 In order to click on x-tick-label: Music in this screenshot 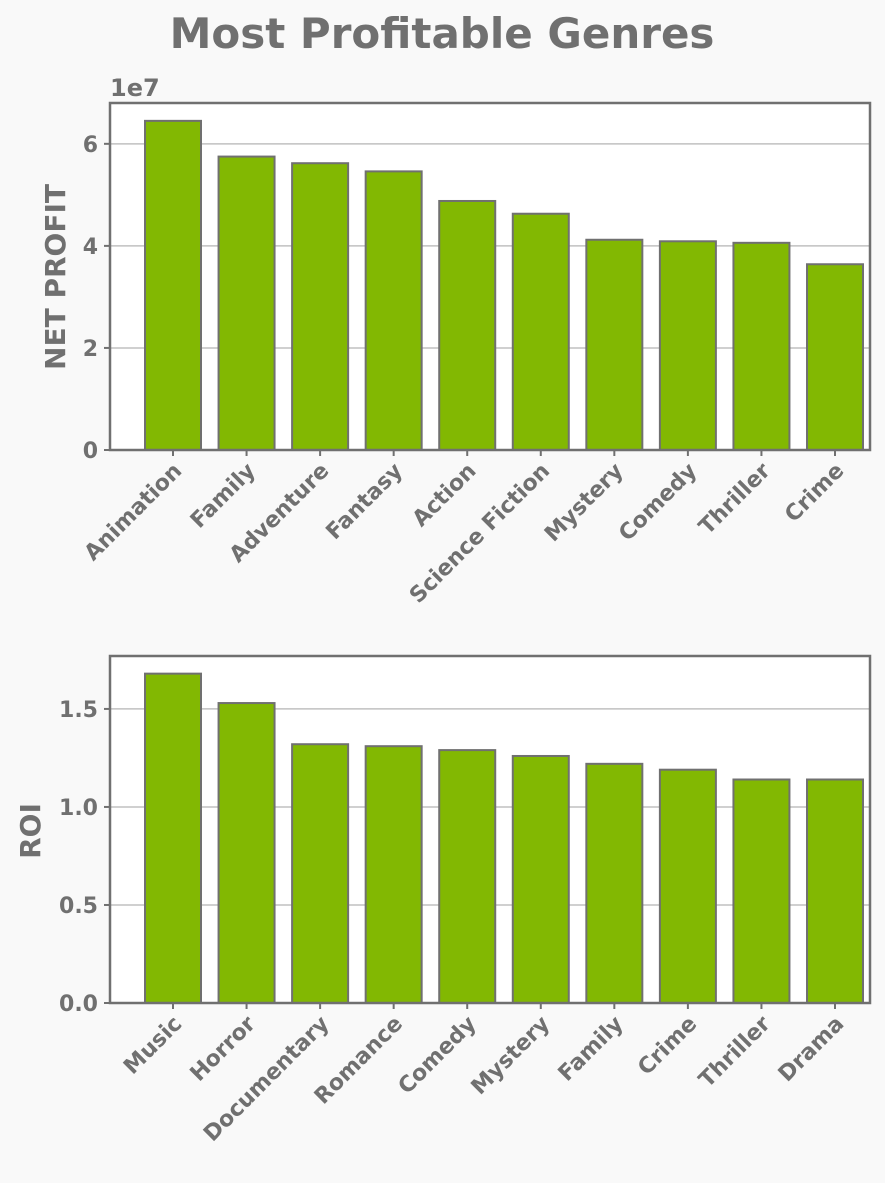, I will do `click(153, 1046)`.